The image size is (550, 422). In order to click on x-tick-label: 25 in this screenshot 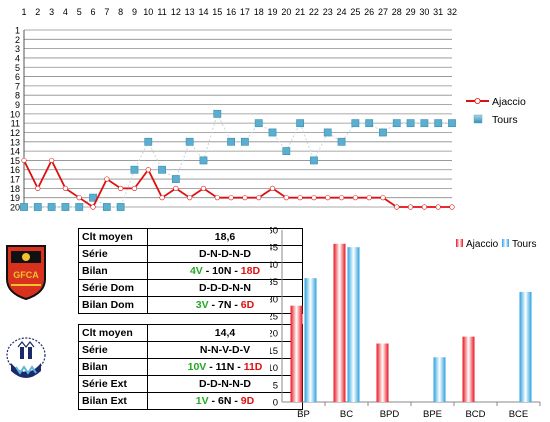, I will do `click(355, 12)`.